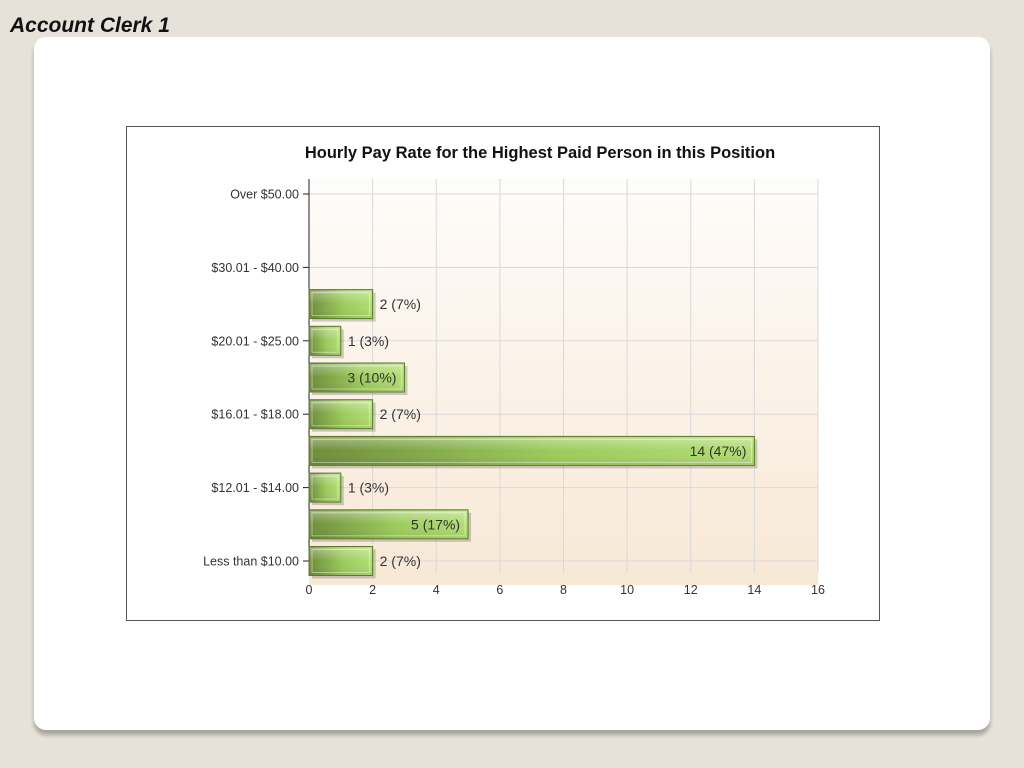  I want to click on y-tick-label: $20.01 - $25.00, so click(255, 341).